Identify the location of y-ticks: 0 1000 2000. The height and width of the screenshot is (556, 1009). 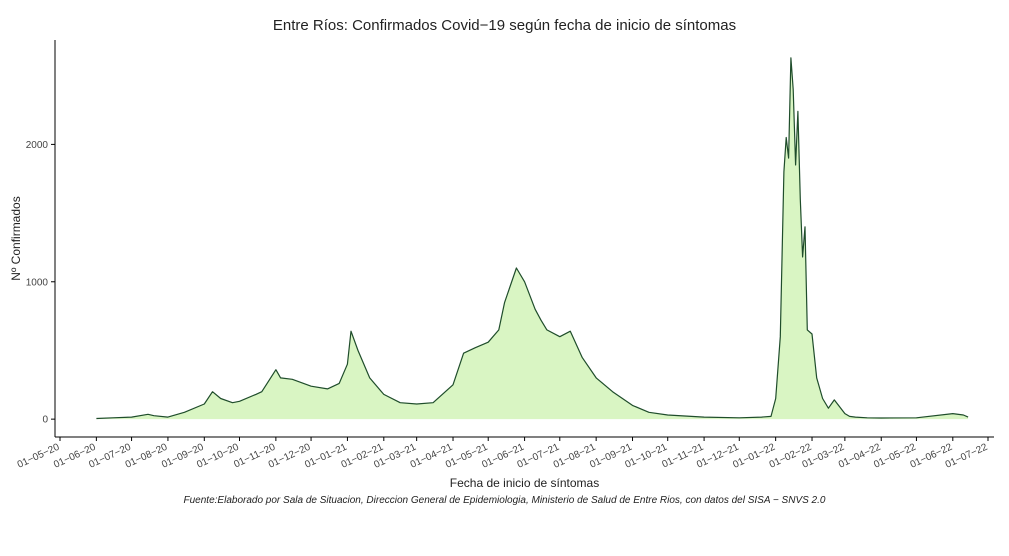
(40, 283).